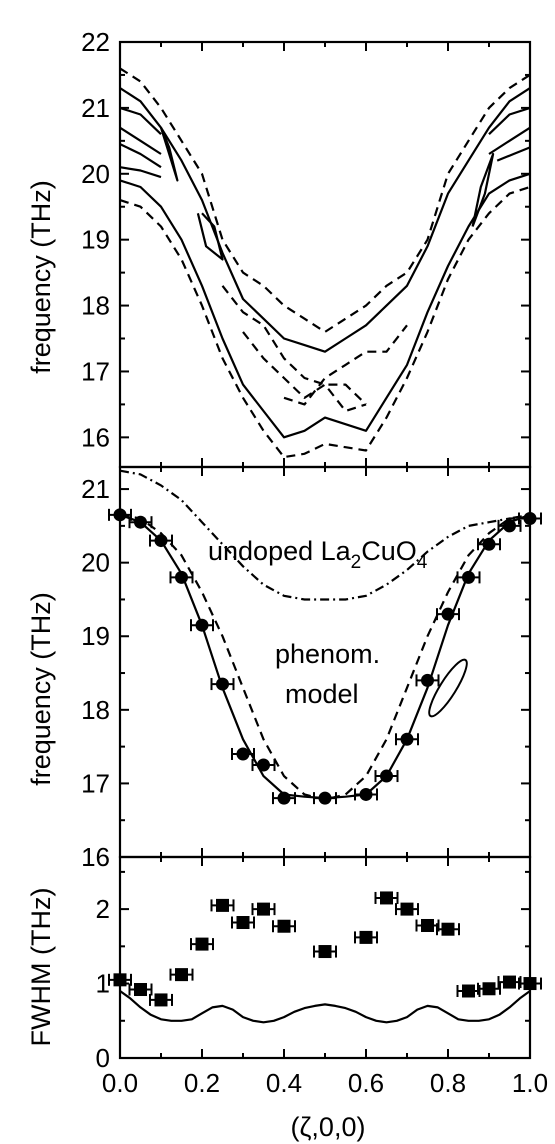 This screenshot has width=555, height=1144. Describe the element at coordinates (322, 694) in the screenshot. I see `annotation-model: model` at that location.